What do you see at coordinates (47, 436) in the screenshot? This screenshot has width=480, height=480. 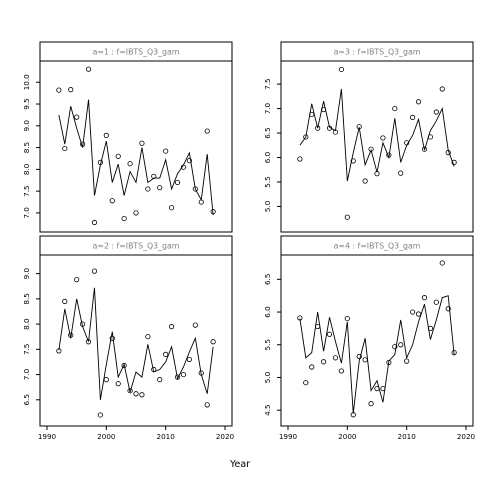 I see `x-tick-label: 1990` at bounding box center [47, 436].